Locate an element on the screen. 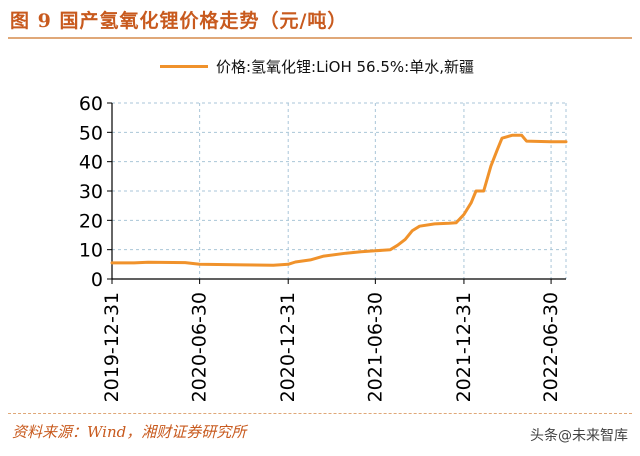 The height and width of the screenshot is (456, 640). watermark: 头条@未来智库 is located at coordinates (579, 436).